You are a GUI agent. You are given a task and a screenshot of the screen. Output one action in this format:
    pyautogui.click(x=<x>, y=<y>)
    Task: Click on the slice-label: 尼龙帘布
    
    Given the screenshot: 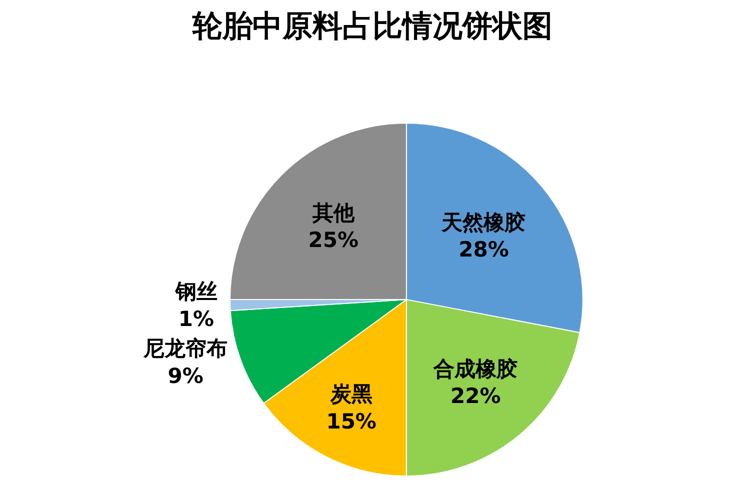 What is the action you would take?
    pyautogui.click(x=185, y=348)
    